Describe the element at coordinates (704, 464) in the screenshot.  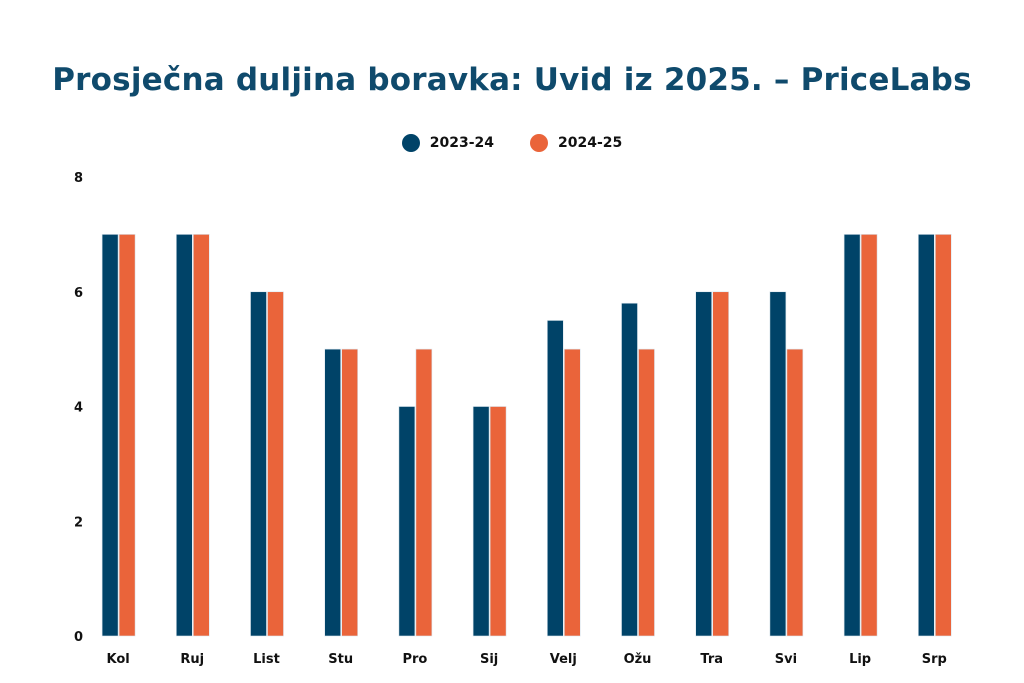
I see `bar-2023-24-Tra` at that location.